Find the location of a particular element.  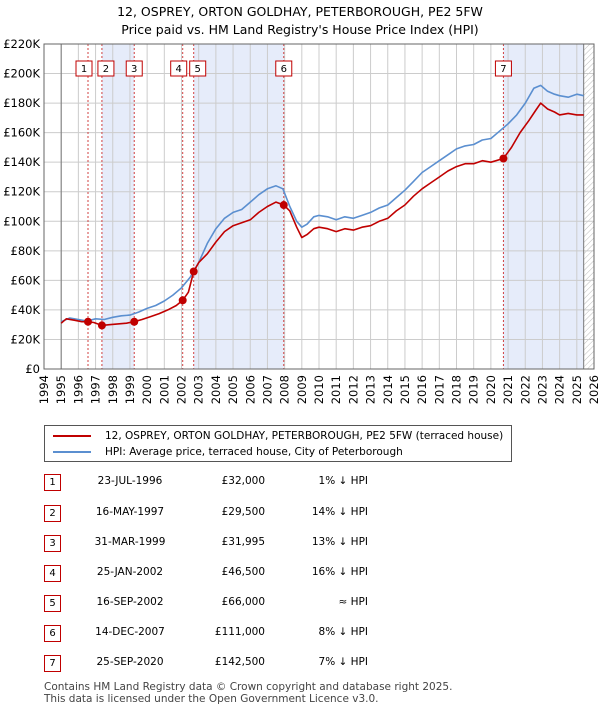

x-tick-label: 1997 is located at coordinates (96, 389).